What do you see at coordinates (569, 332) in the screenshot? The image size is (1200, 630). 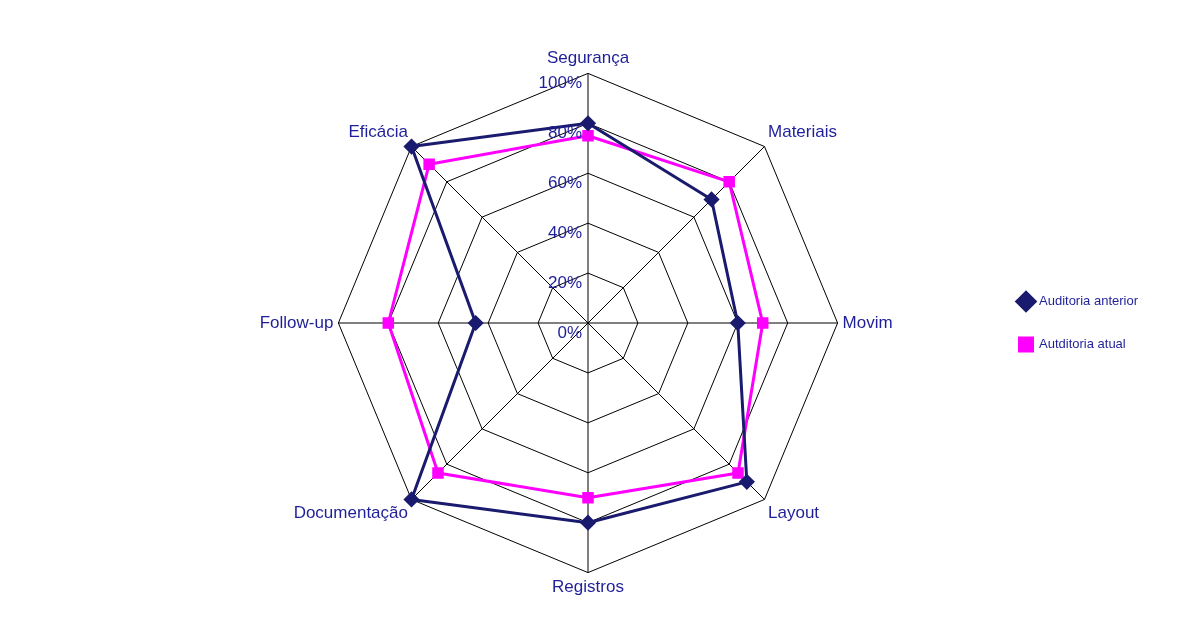 I see `y-tick-label: 0%` at bounding box center [569, 332].